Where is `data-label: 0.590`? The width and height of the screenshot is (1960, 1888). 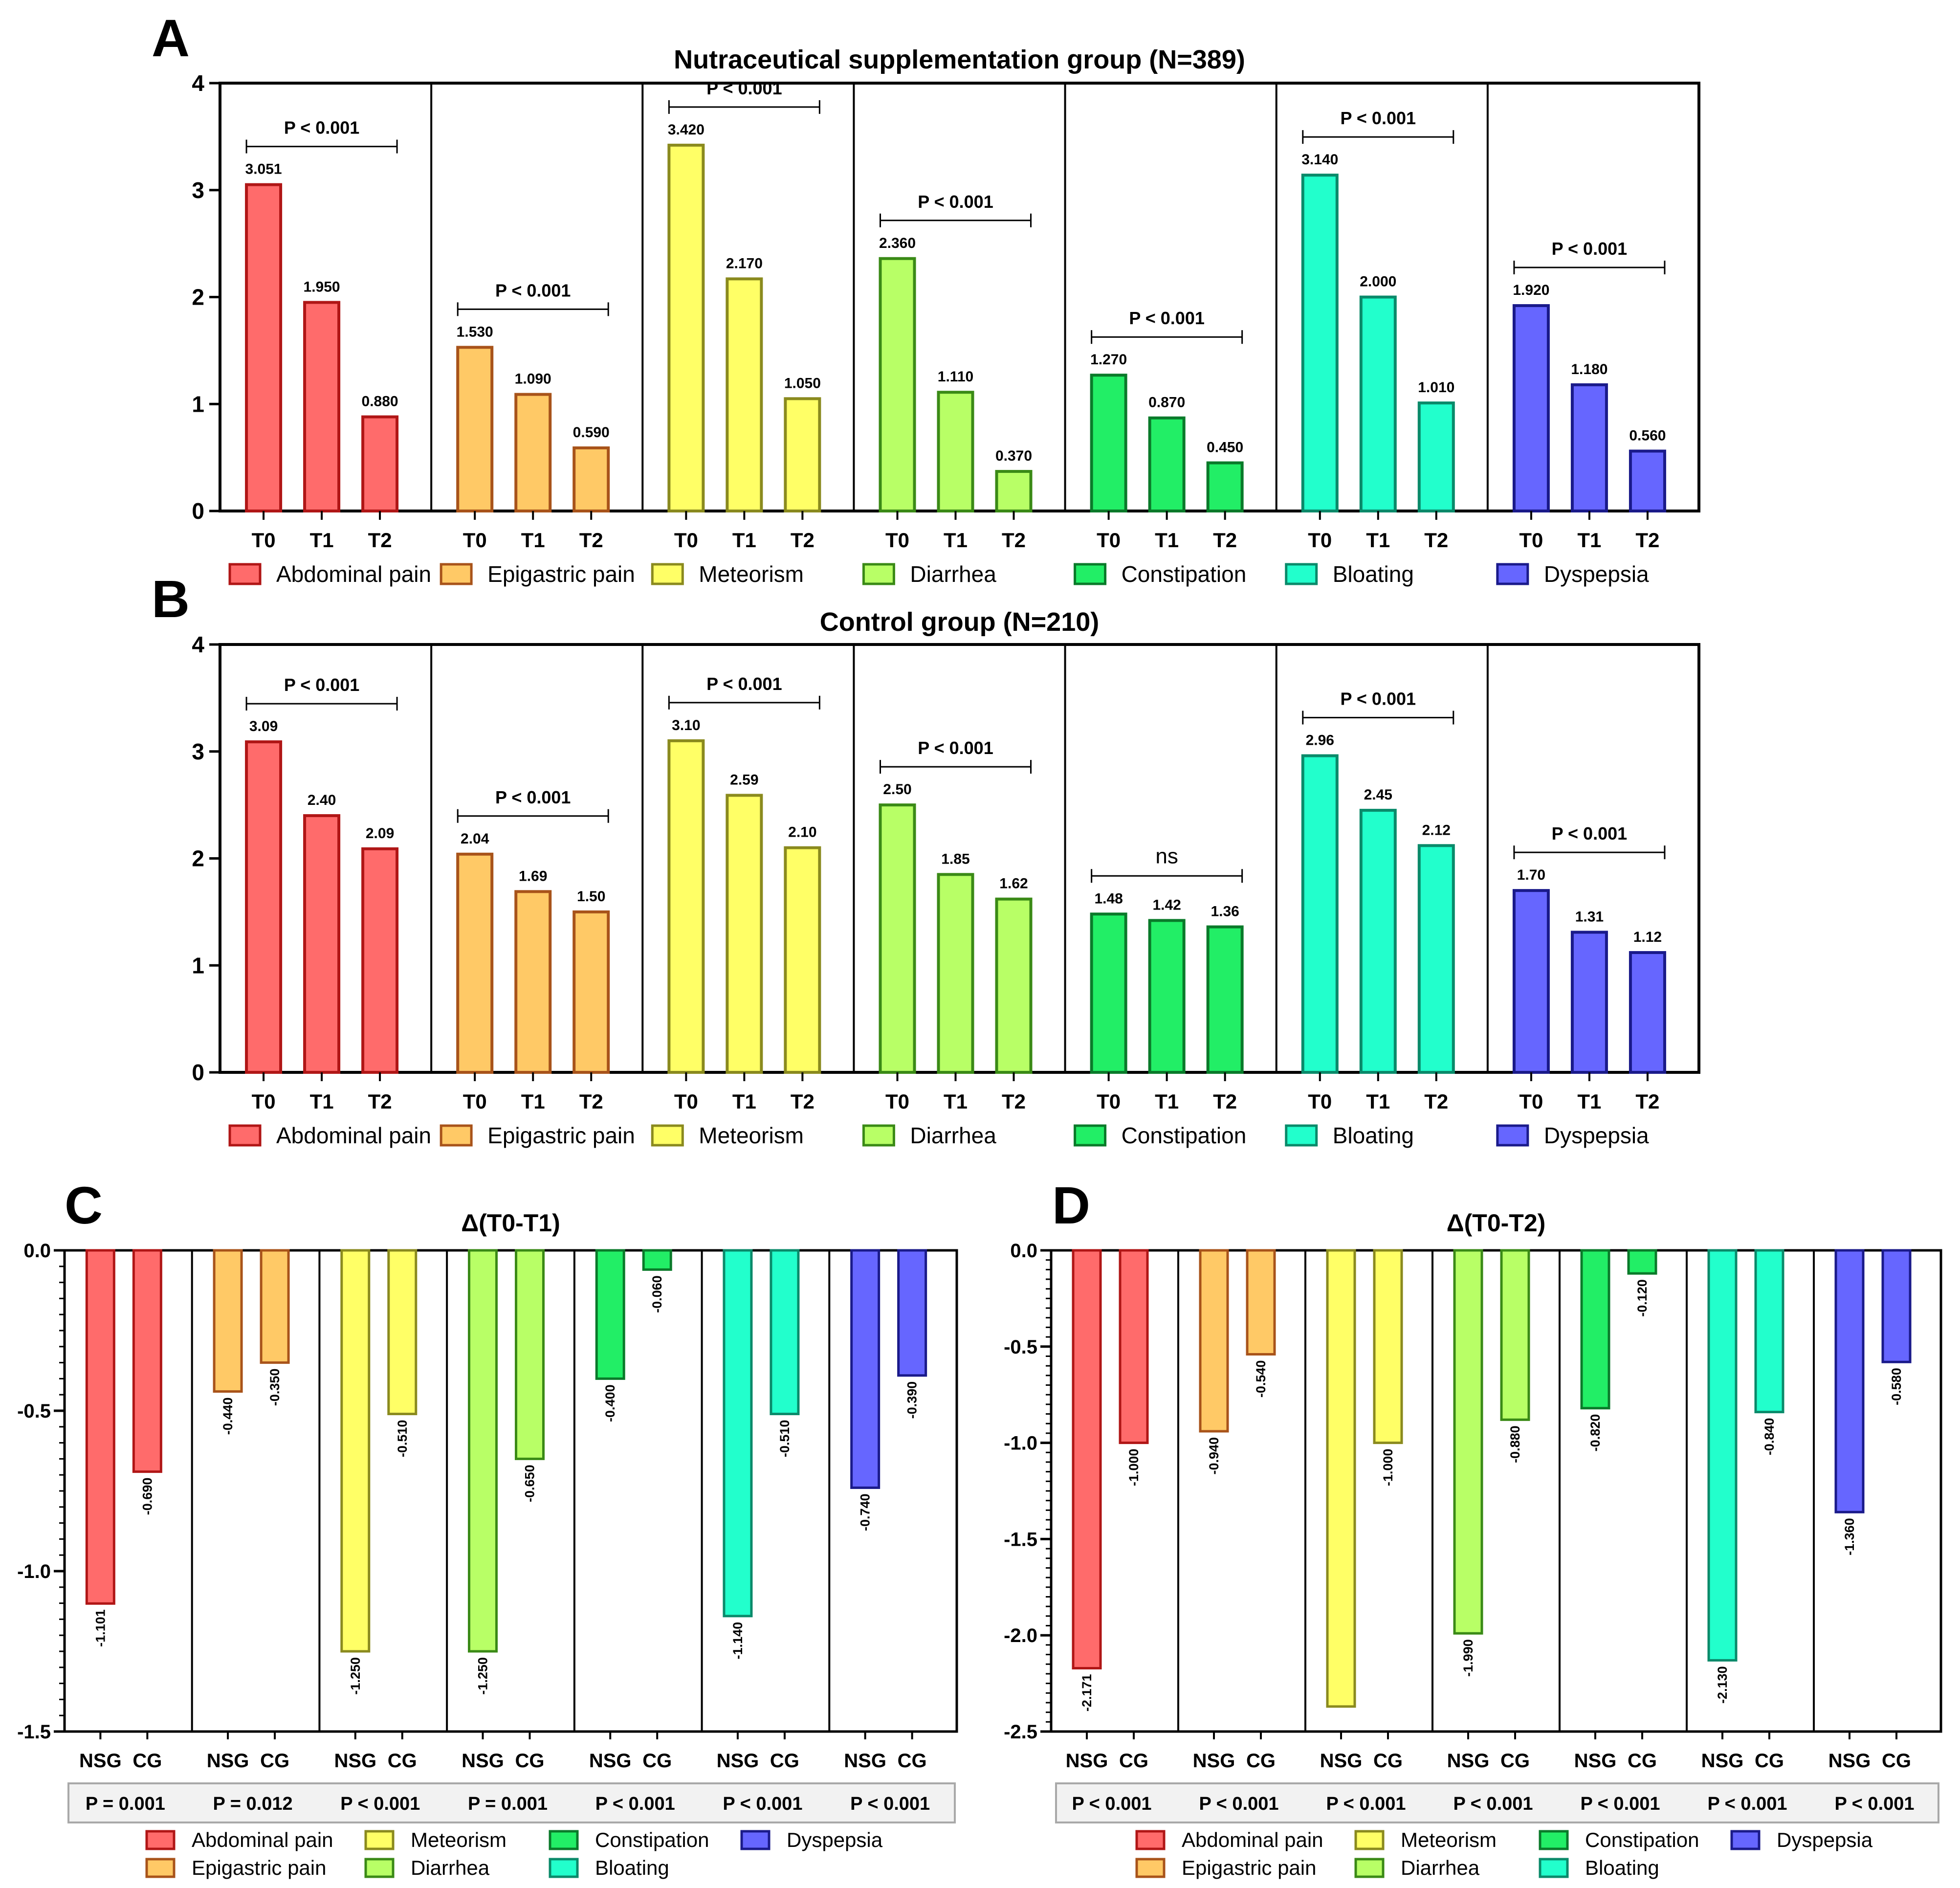 data-label: 0.590 is located at coordinates (591, 432).